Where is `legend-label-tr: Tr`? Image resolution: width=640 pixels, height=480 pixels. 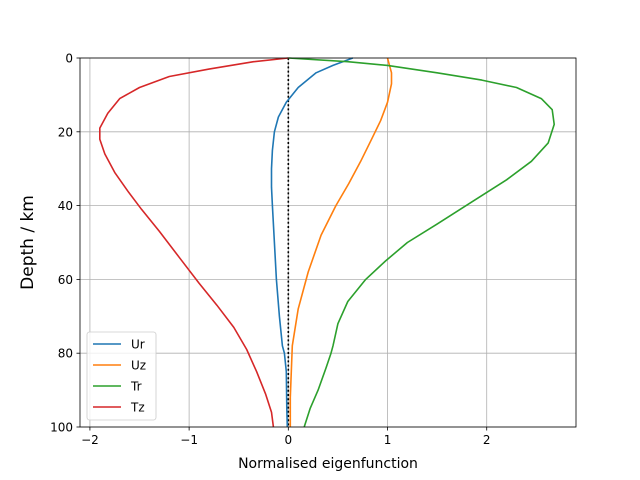
legend-label-tr: Tr is located at coordinates (136, 387).